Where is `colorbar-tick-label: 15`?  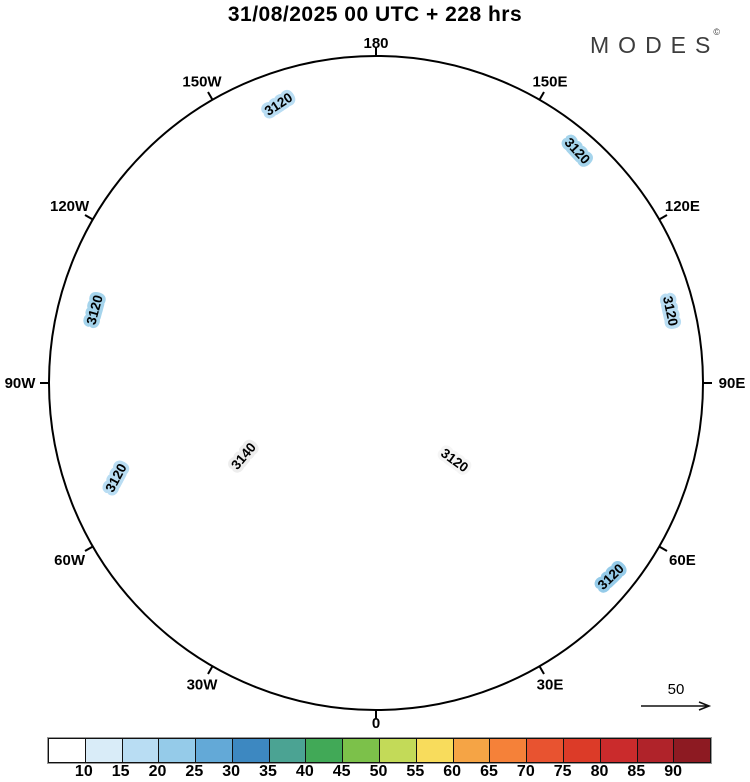
colorbar-tick-label: 15 is located at coordinates (120, 771).